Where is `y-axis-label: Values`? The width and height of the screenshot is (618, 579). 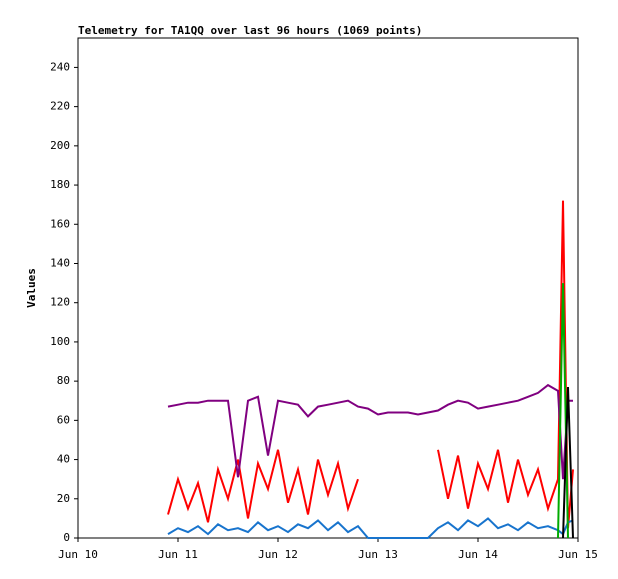 y-axis-label: Values is located at coordinates (31, 288).